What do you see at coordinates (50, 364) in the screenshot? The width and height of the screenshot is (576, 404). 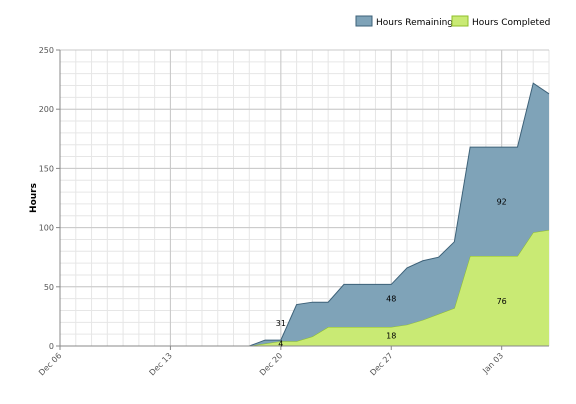 I see `x-tick-label: Dec 06` at bounding box center [50, 364].